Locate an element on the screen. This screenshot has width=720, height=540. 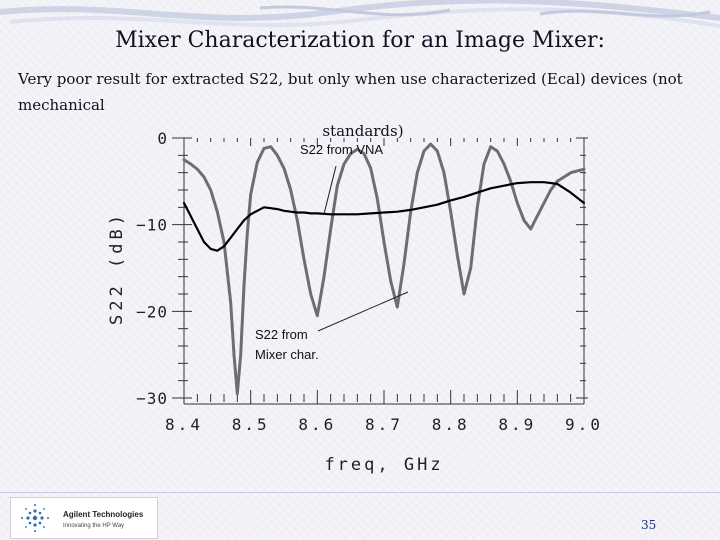
annotation-mixer-label-line2: Mixer char. is located at coordinates (287, 354).